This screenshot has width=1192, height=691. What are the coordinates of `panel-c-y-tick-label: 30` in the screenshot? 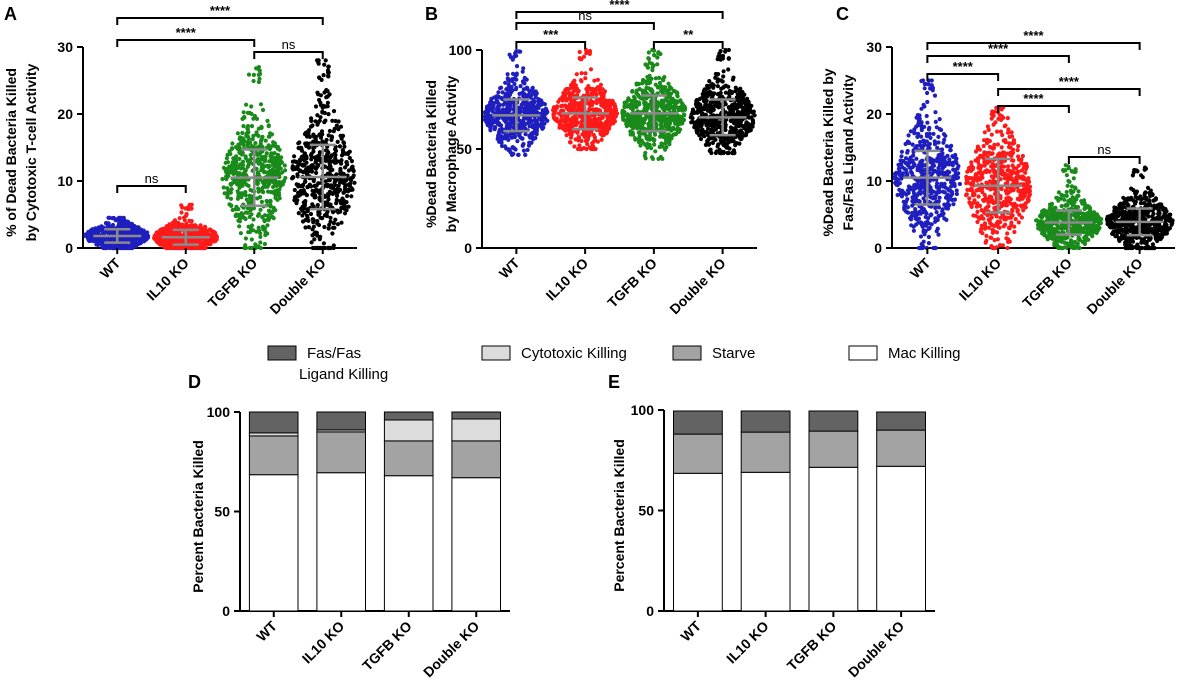 It's located at (874, 47).